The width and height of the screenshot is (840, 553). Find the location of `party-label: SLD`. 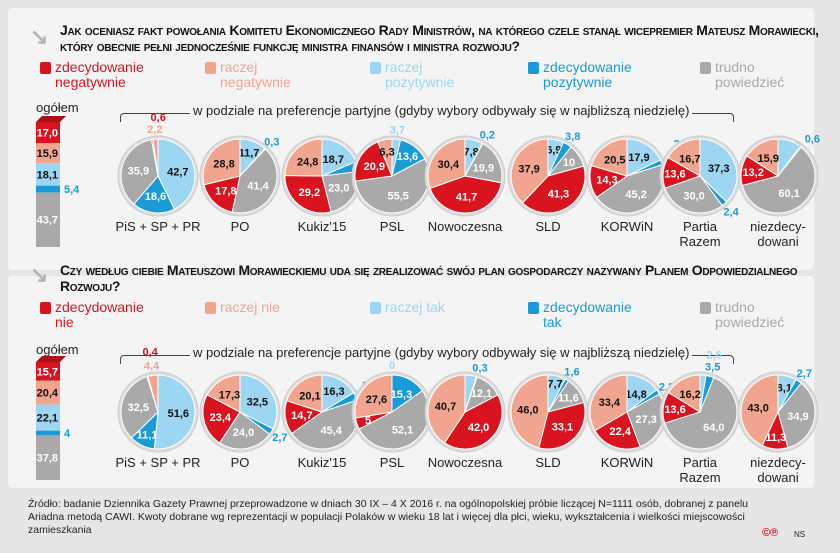

party-label: SLD is located at coordinates (548, 226).